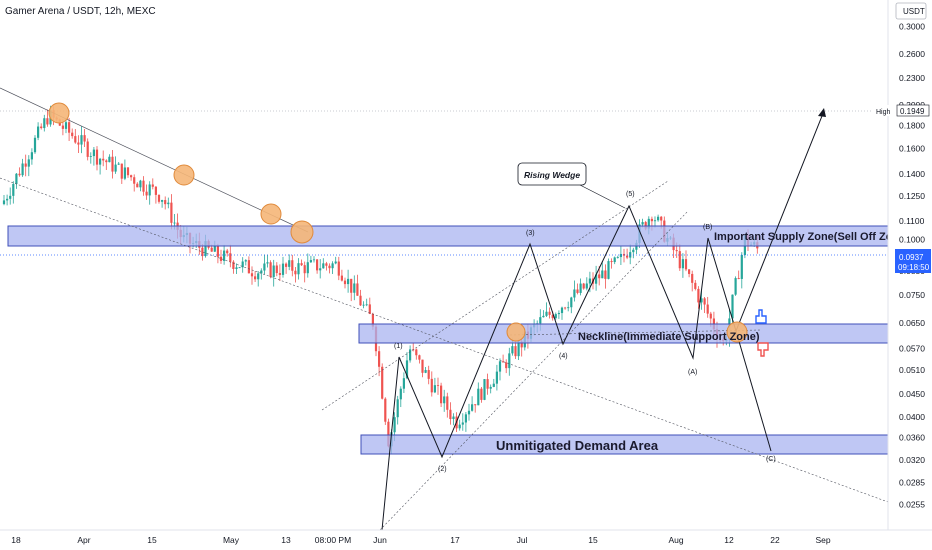  I want to click on wedge-support-line, so click(635, 332).